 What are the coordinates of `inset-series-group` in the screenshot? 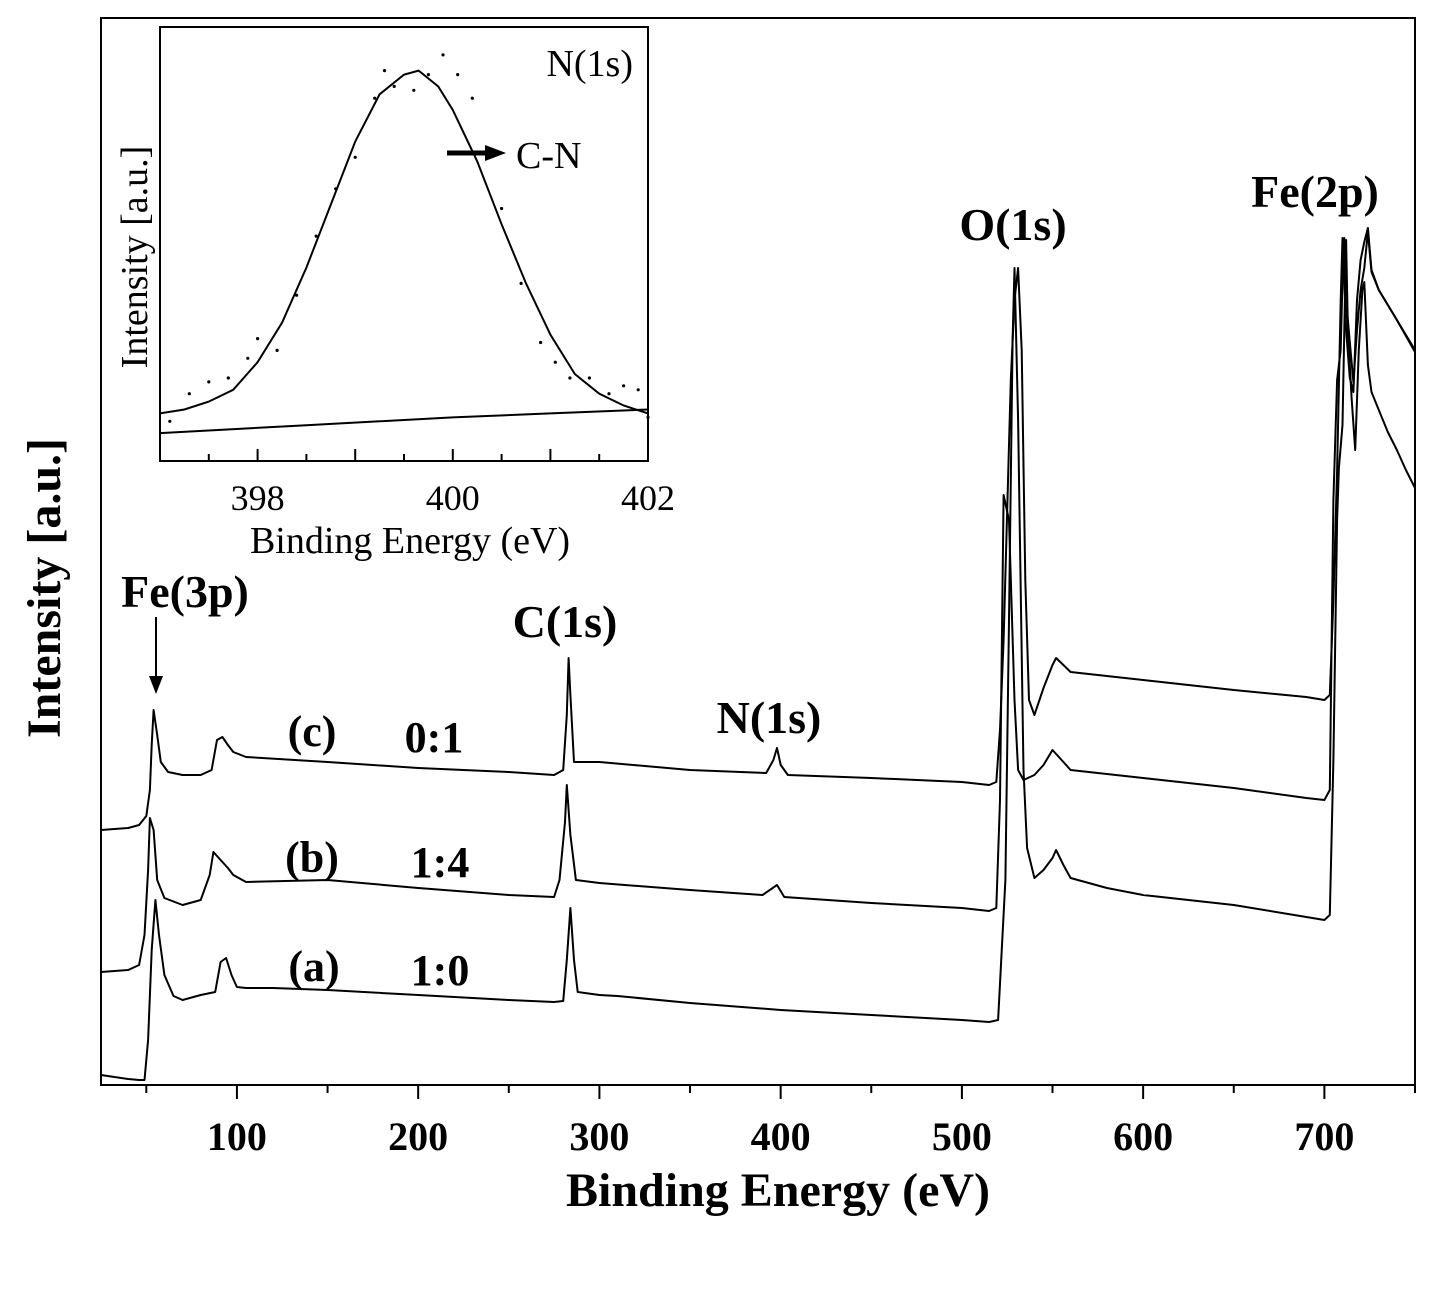 It's located at (404, 244).